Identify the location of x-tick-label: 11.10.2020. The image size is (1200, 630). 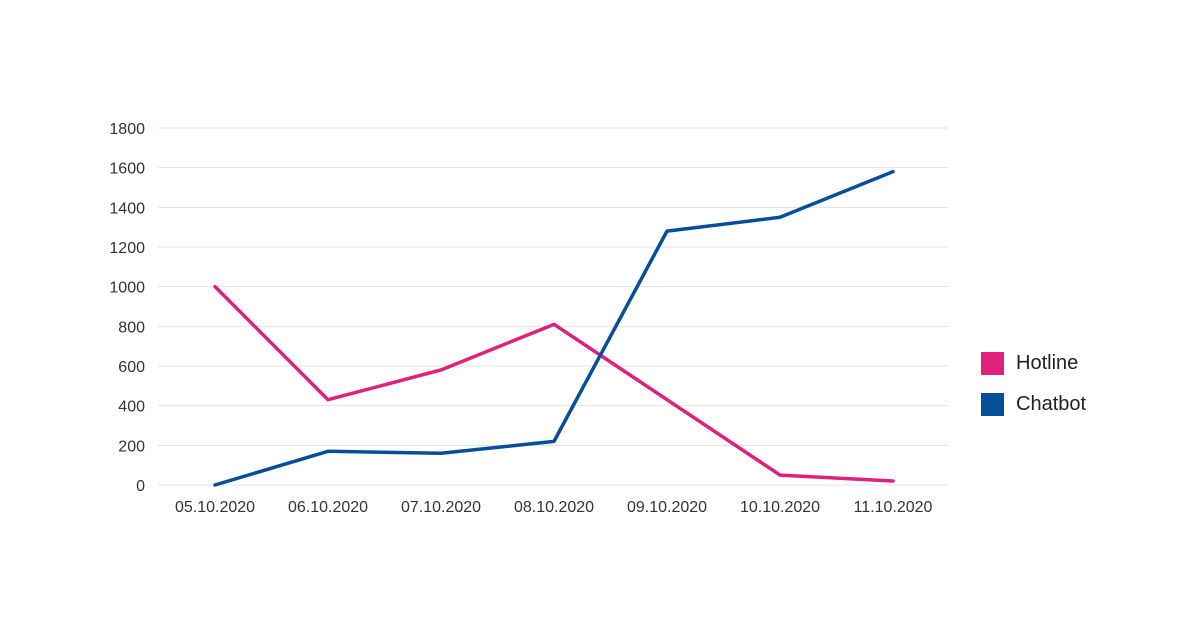
(893, 507).